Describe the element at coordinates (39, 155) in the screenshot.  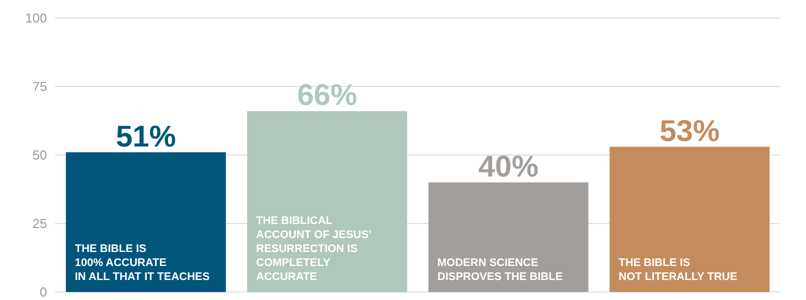
I see `y-tick-label: 50` at that location.